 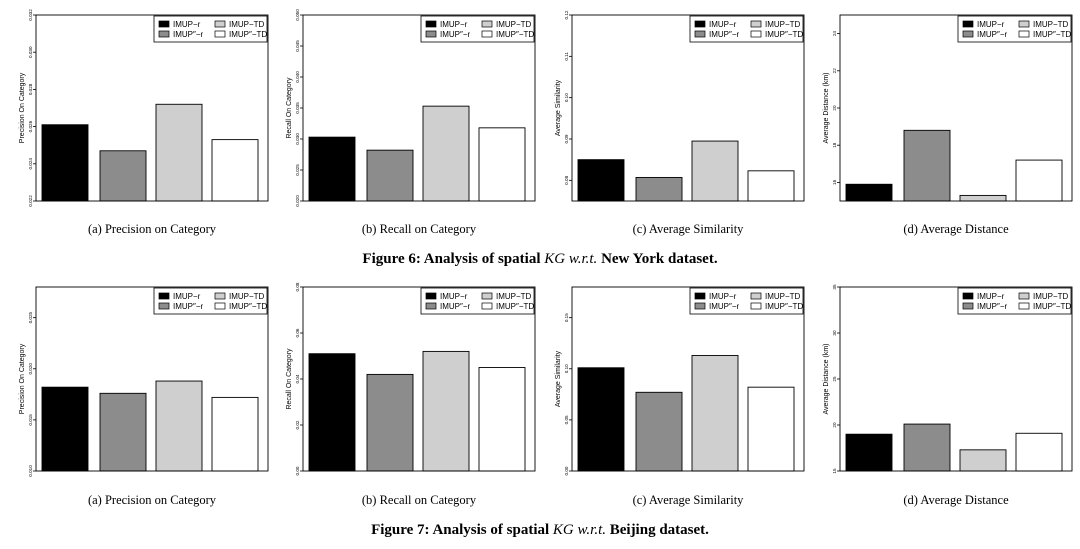 I want to click on y-tick-label: 0.040, so click(x=297, y=77).